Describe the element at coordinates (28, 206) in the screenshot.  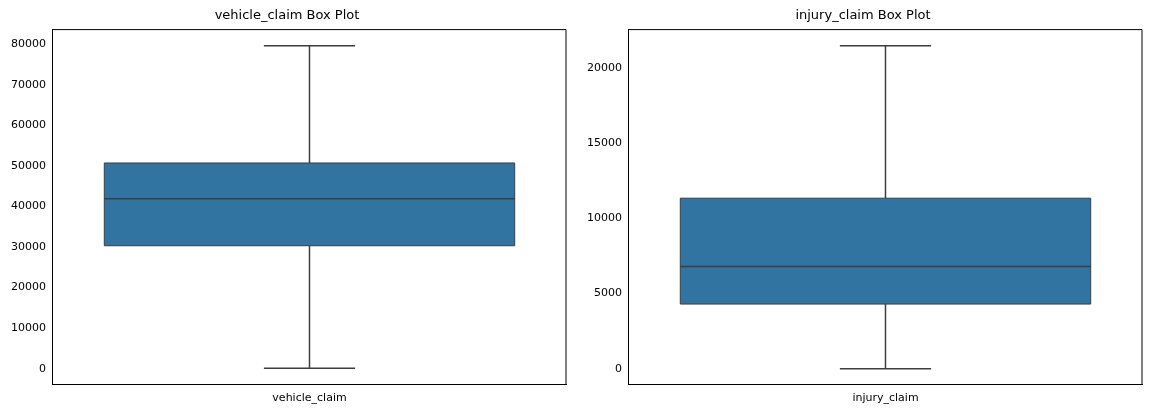
I see `y-tick-label: 40000` at that location.